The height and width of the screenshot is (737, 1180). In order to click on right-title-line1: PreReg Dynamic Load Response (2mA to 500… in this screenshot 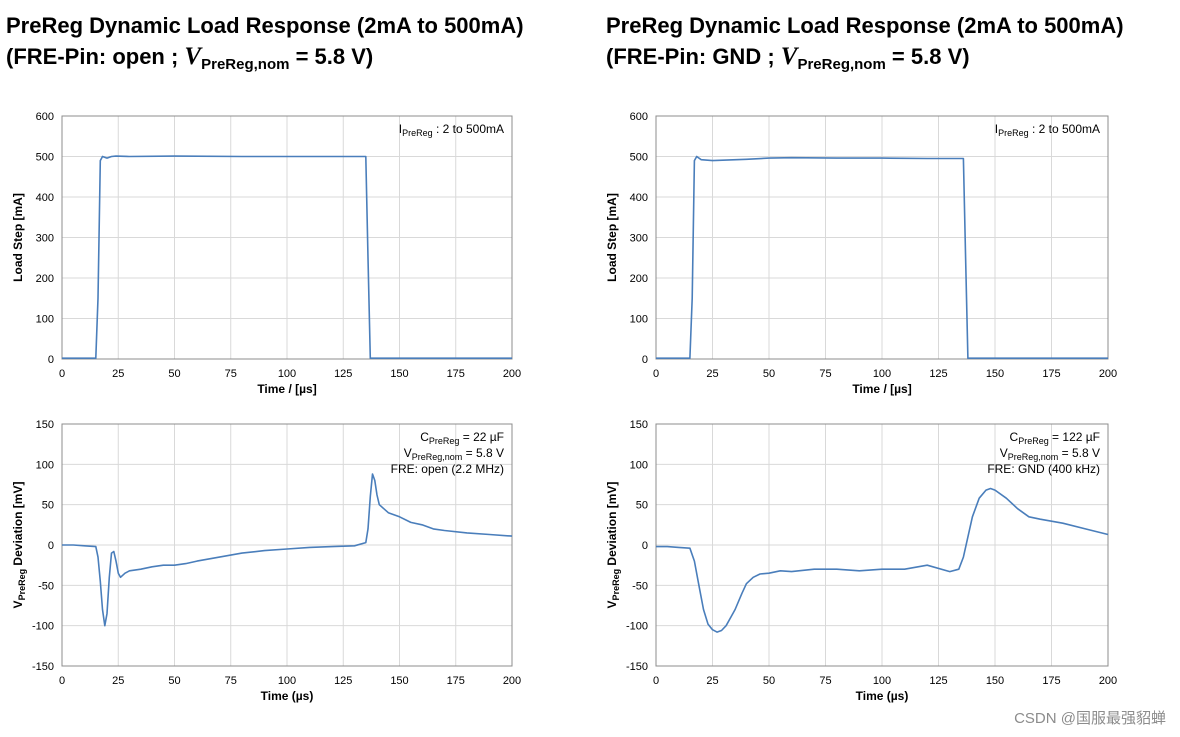, I will do `click(865, 25)`.